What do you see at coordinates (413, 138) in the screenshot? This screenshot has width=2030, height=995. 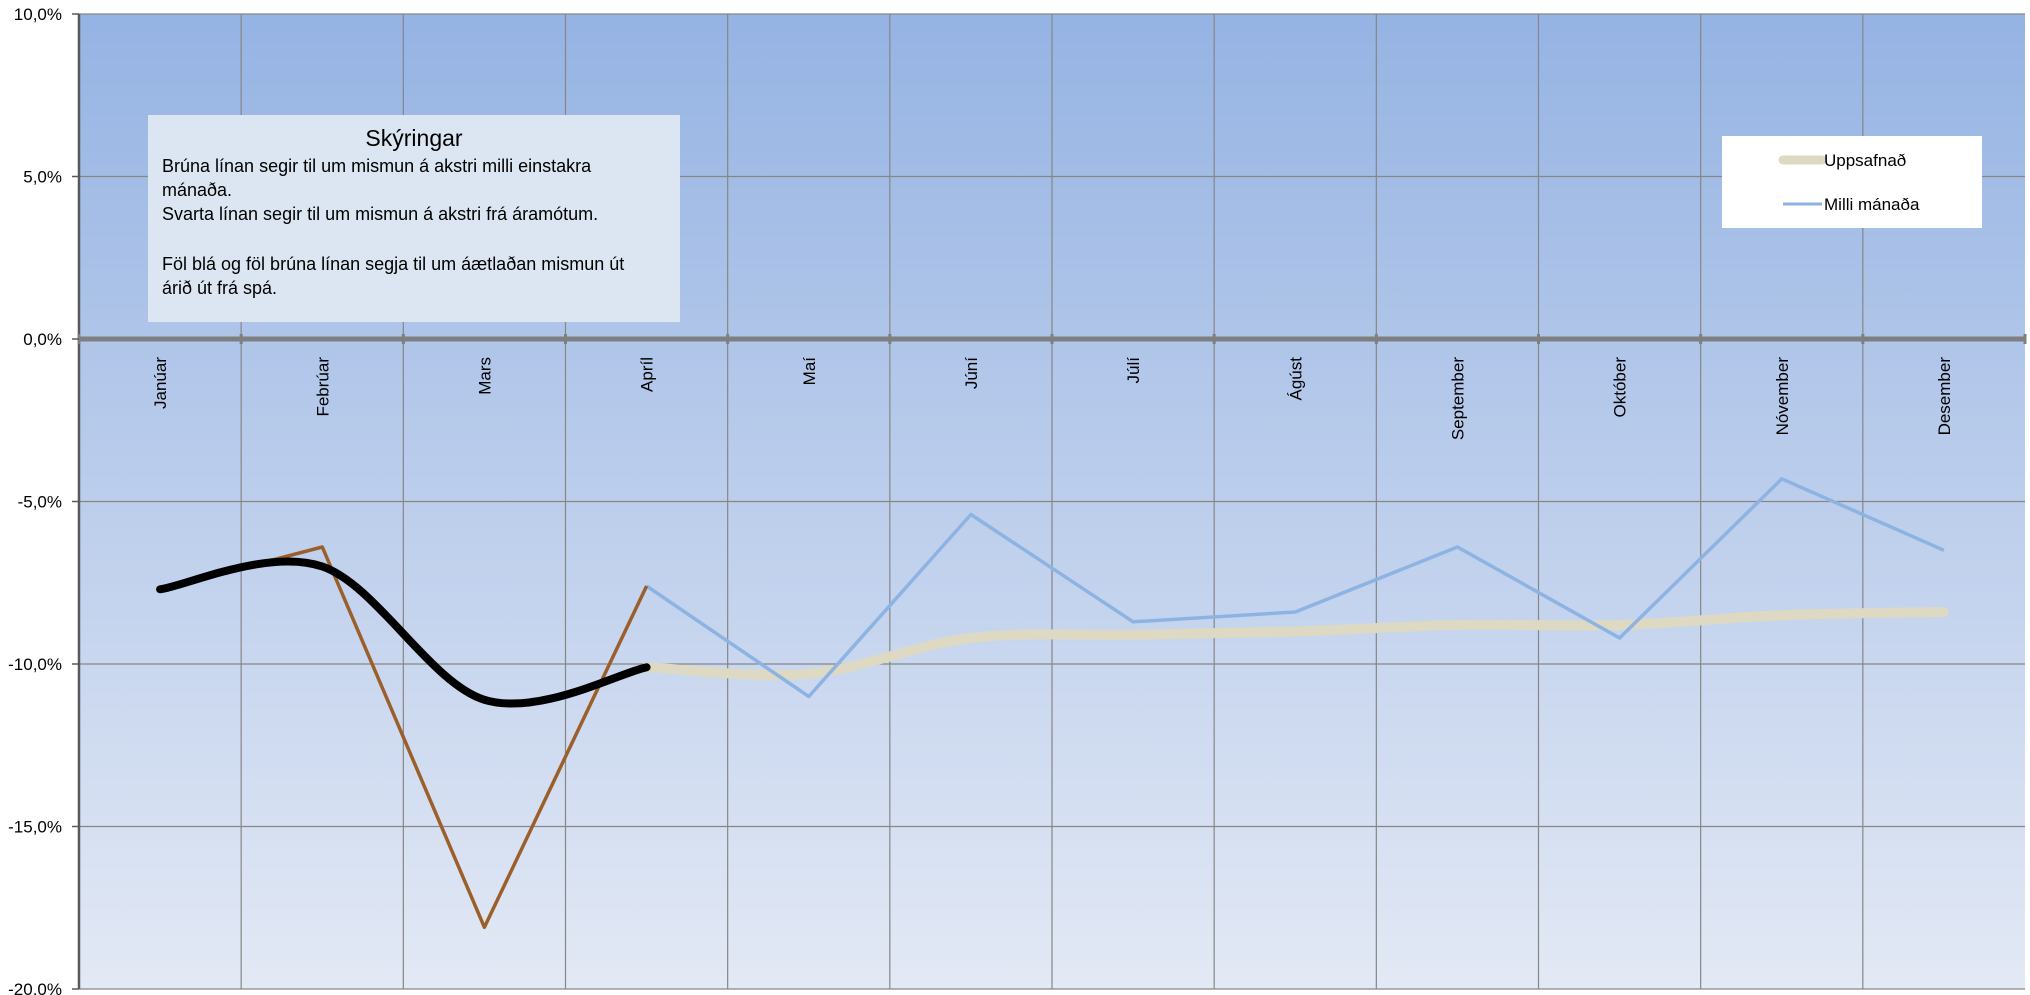 I see `annotation-title: Skýringar` at bounding box center [413, 138].